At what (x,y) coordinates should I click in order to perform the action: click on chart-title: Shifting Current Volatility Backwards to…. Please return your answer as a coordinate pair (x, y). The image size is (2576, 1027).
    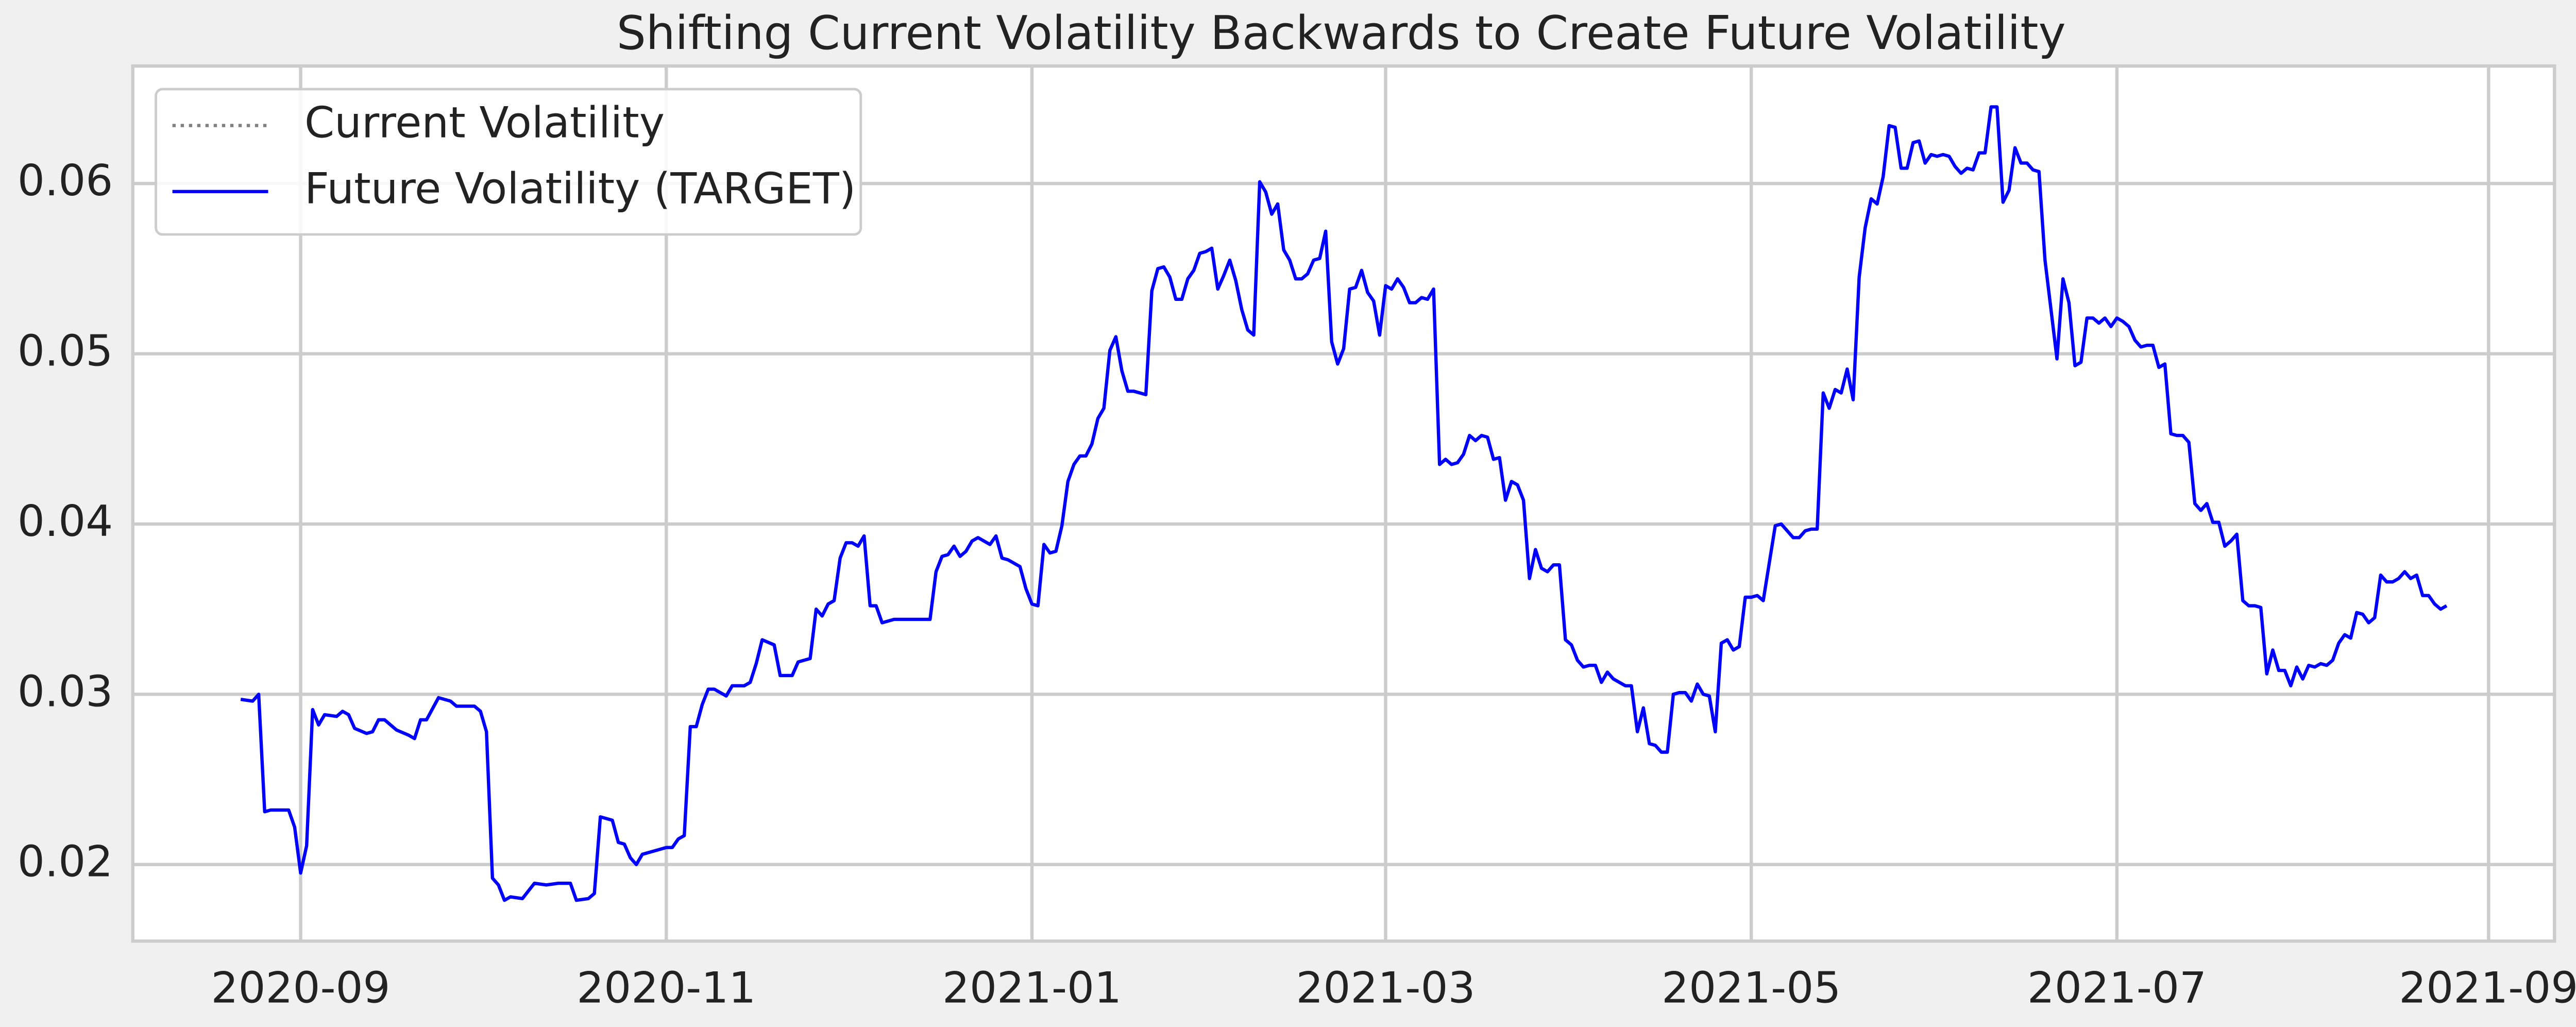
    Looking at the image, I should click on (1341, 33).